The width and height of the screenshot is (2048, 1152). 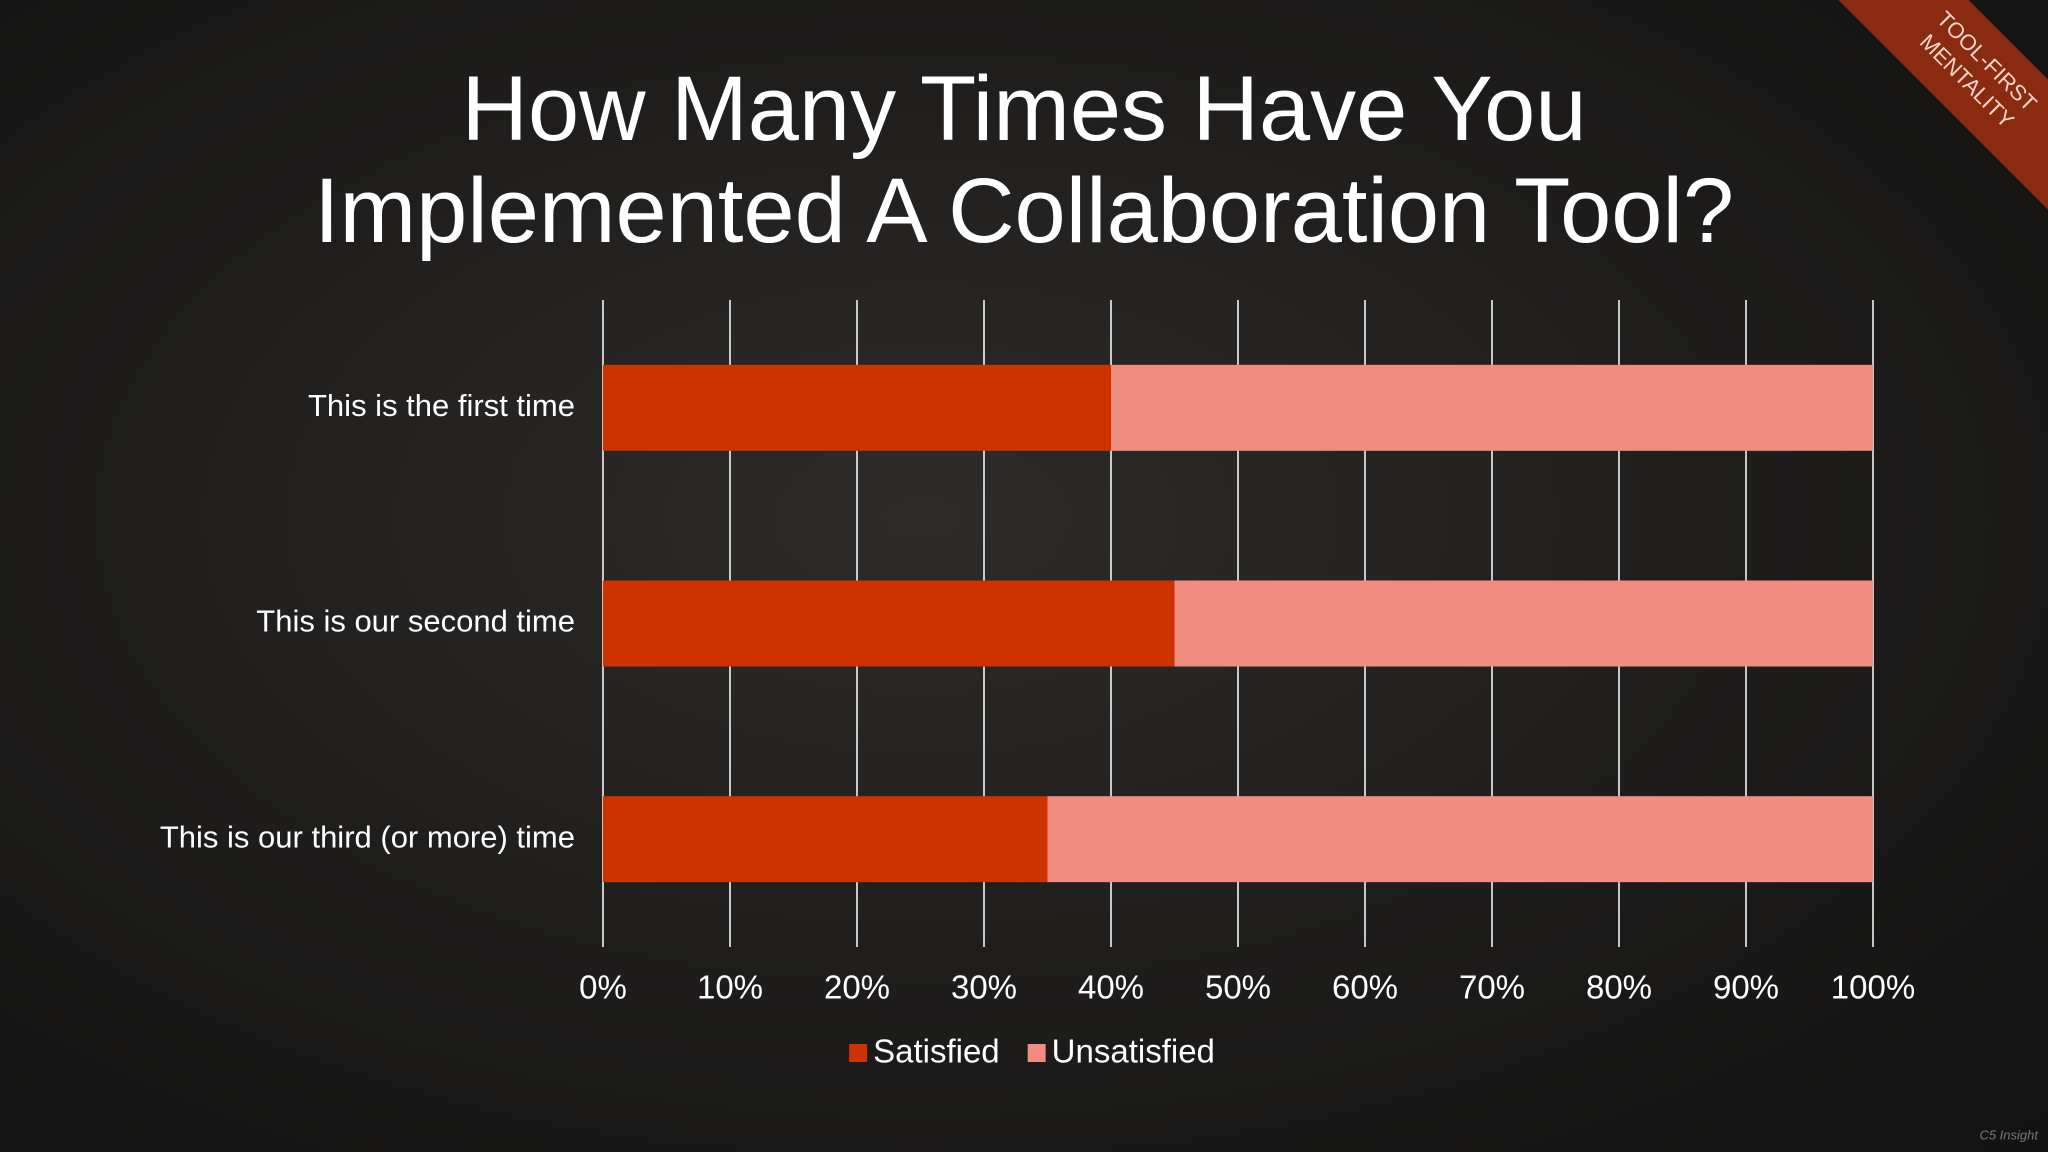 I want to click on x-tick-label: 30%, so click(x=984, y=987).